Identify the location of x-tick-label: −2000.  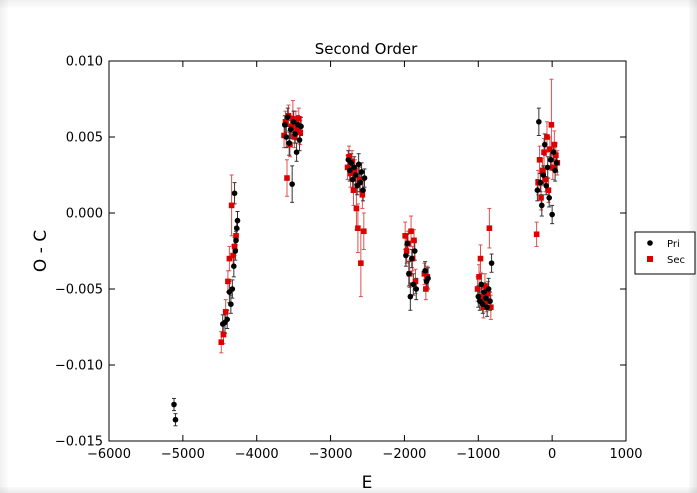
(404, 454).